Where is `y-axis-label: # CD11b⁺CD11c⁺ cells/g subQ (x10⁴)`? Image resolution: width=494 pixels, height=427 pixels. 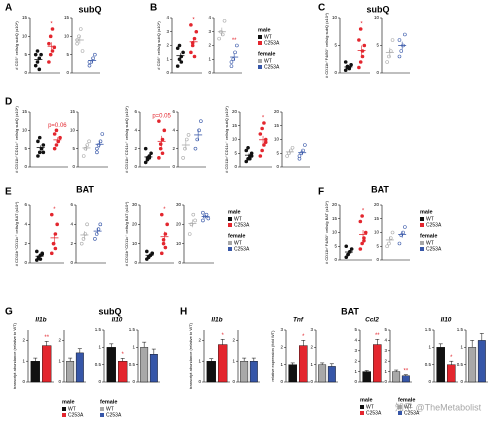
y-axis-label: # CD11b⁺CD11c⁺ cells/g subQ (x10⁴) is located at coordinates (16, 138).